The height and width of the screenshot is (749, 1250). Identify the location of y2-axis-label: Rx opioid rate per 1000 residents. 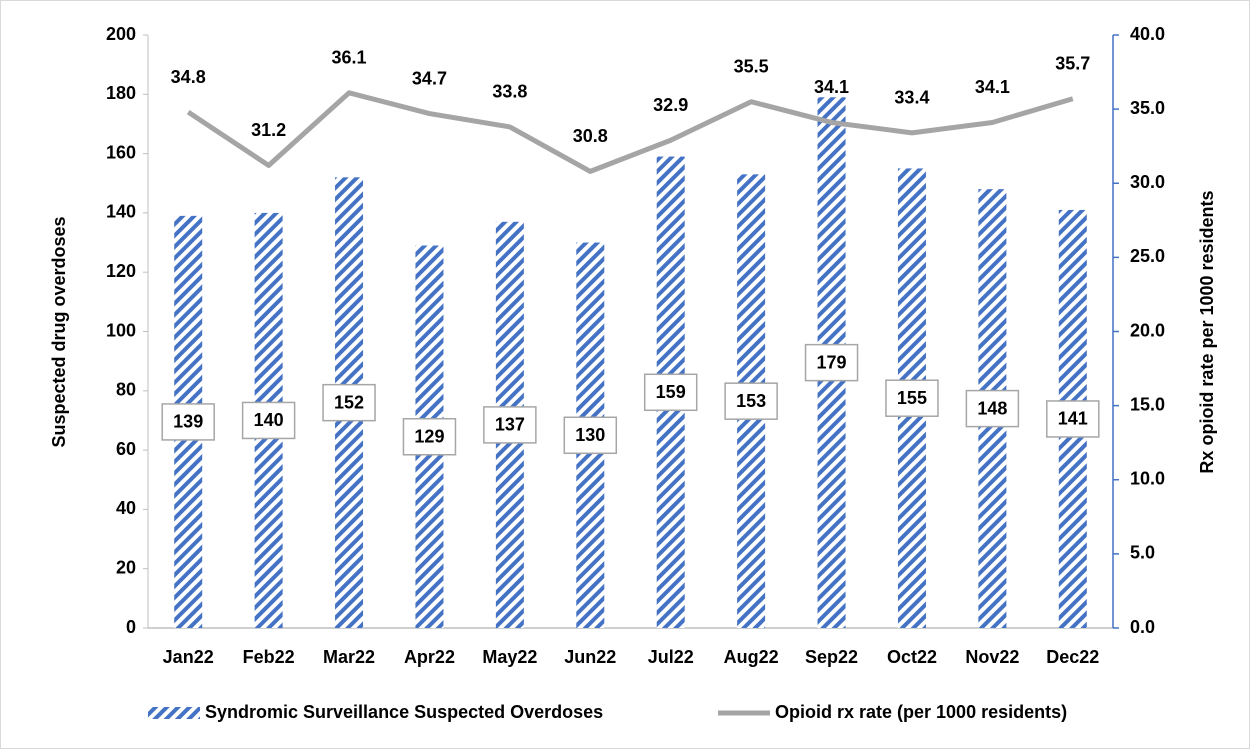
(1207, 331).